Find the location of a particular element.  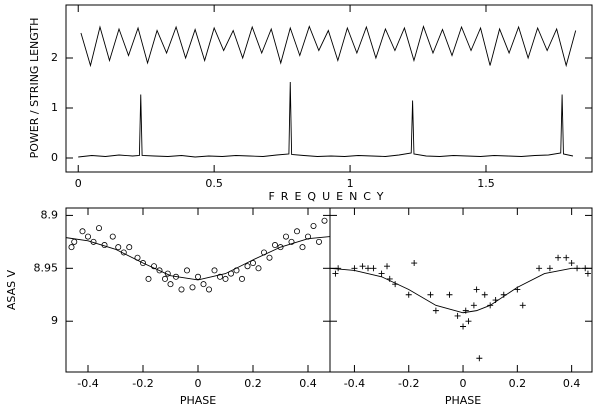

y-tick-label: 8.95 is located at coordinates (46, 267).